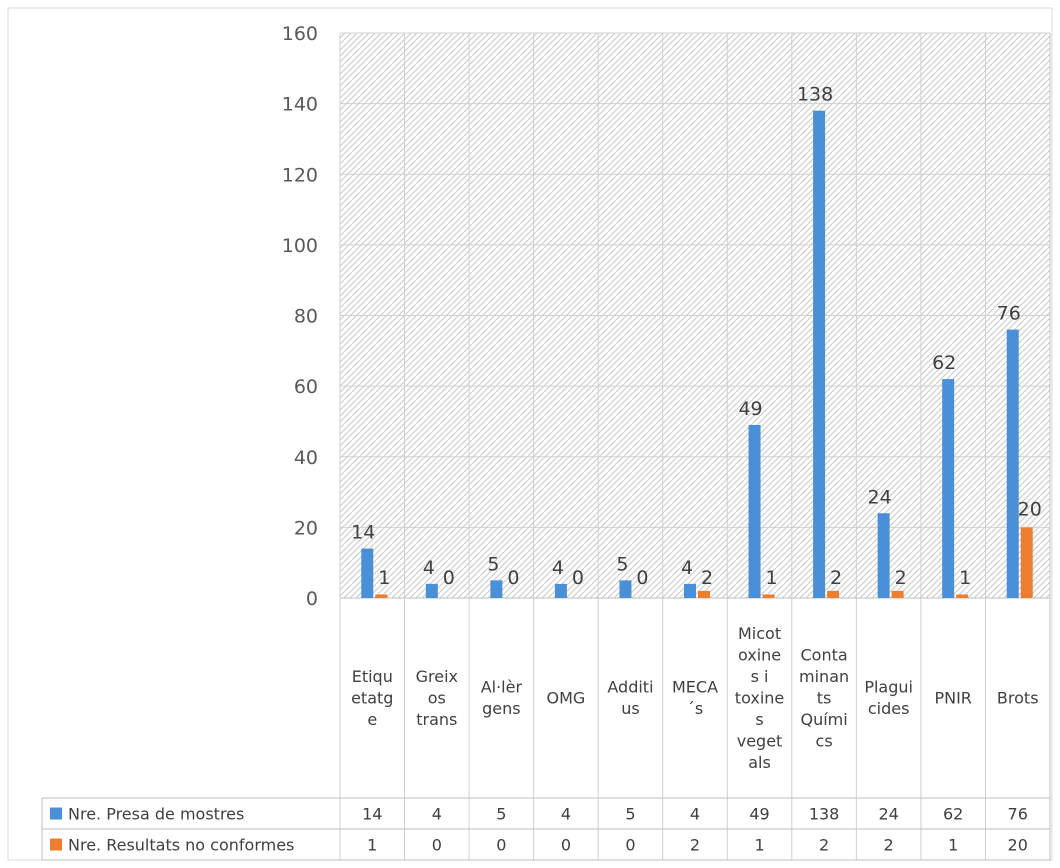 The image size is (1060, 868). Describe the element at coordinates (815, 95) in the screenshot. I see `data-label: 138` at that location.